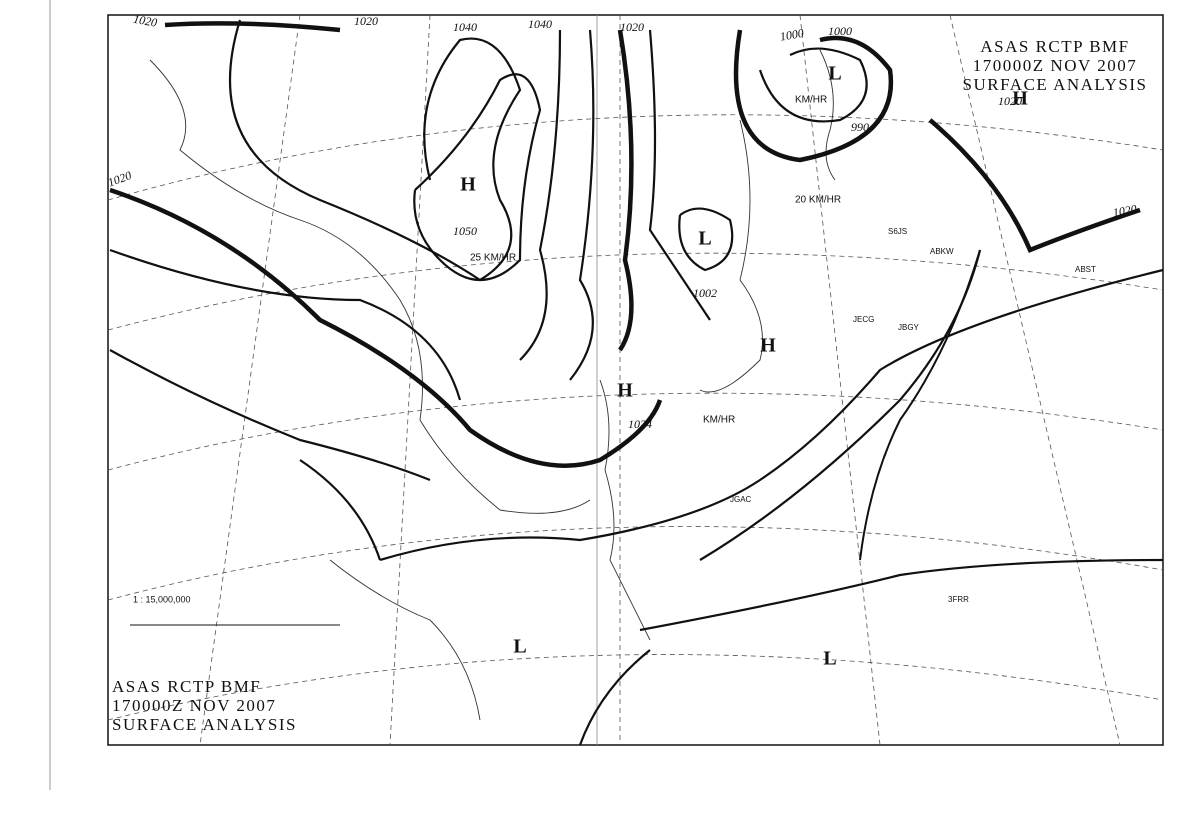 Image resolution: width=1200 pixels, height=827 pixels. What do you see at coordinates (186, 686) in the screenshot?
I see `footer-line: ASAS RCTP BMF` at bounding box center [186, 686].